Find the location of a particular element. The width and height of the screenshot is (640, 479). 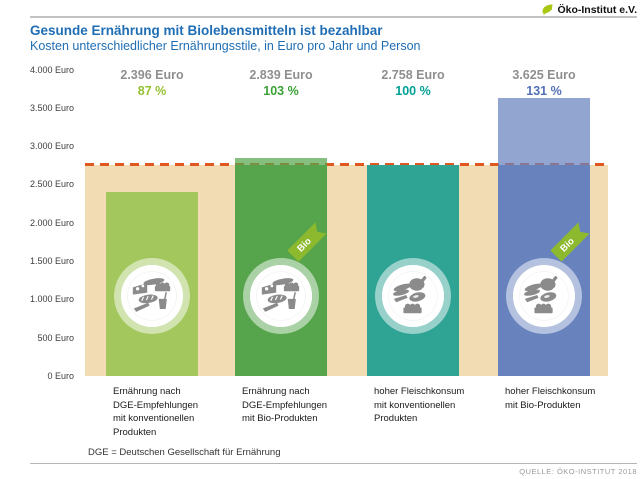

y-axis-tick-label: 500 Euro is located at coordinates (55, 338).